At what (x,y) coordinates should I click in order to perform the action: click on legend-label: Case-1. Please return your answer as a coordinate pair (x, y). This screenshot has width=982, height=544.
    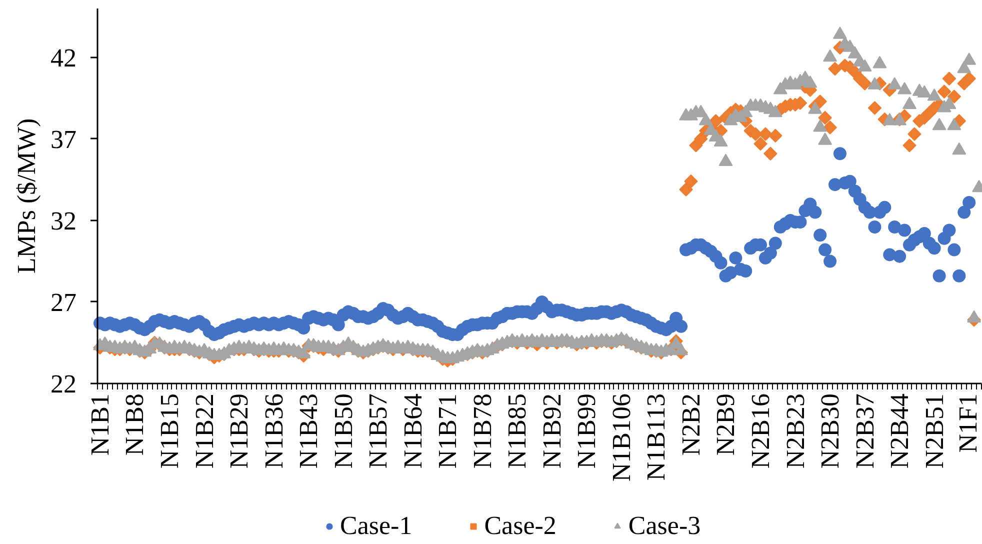
    Looking at the image, I should click on (376, 526).